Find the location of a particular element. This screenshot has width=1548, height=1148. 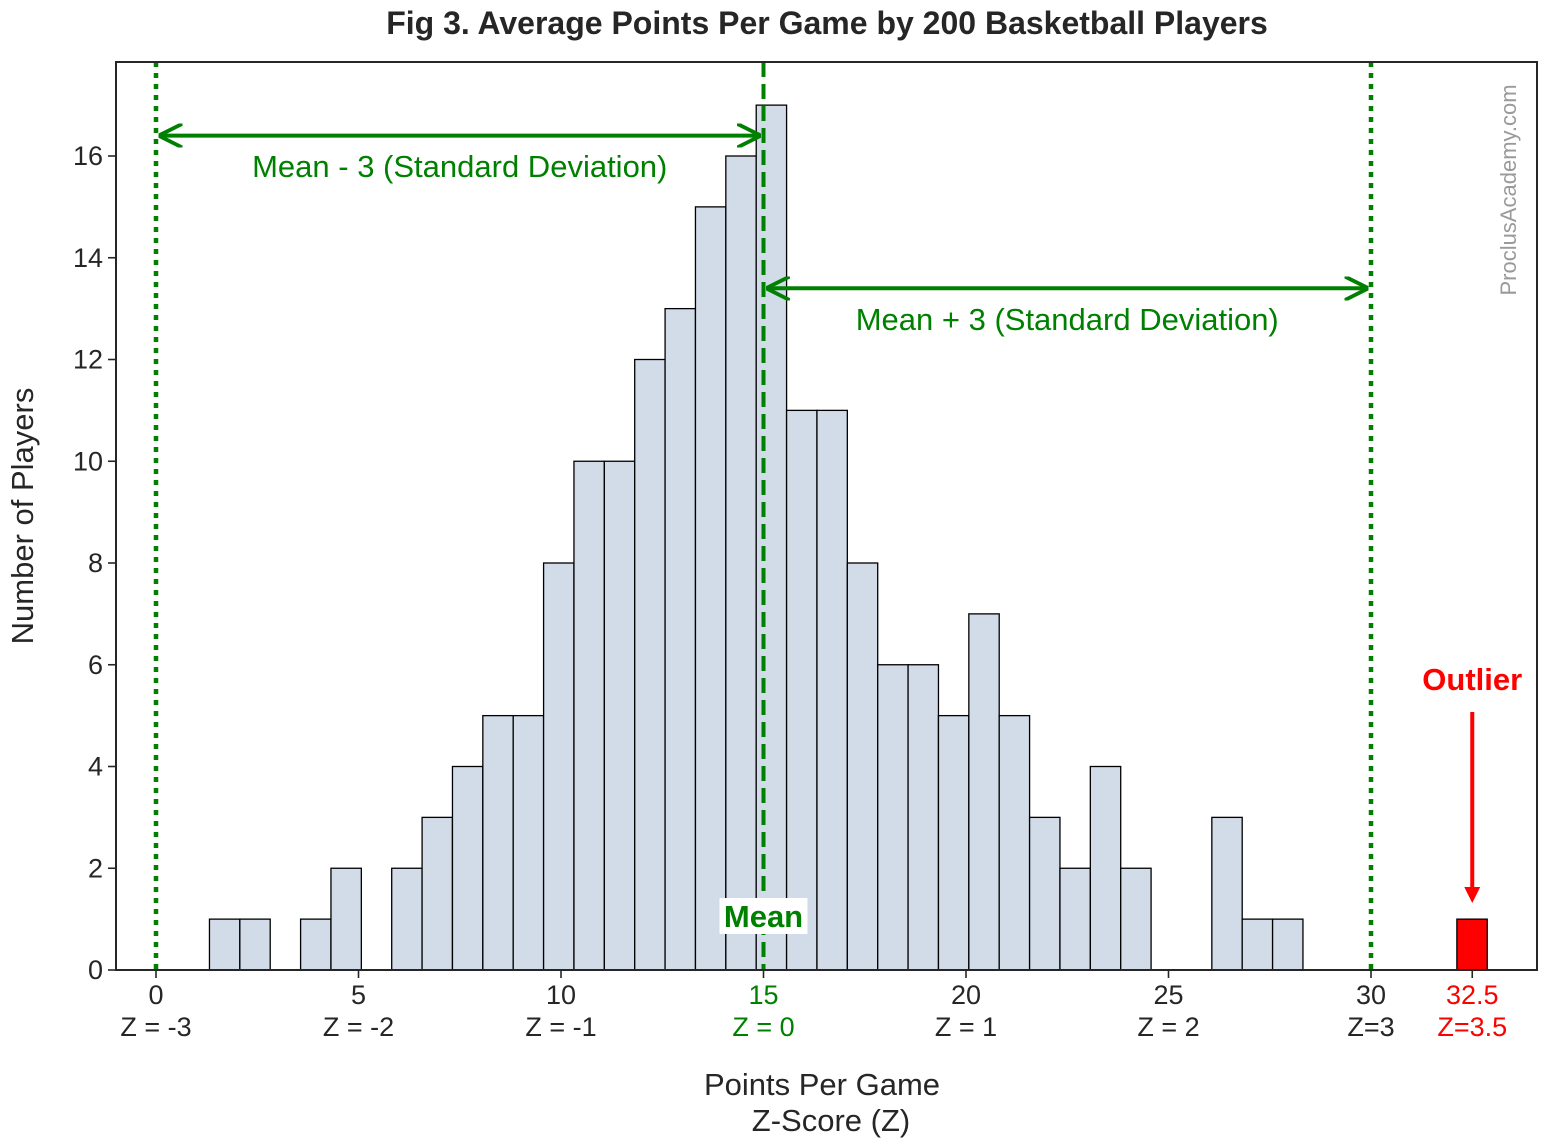

x-tick-zscore-label: Z=3.5 is located at coordinates (1472, 1027).